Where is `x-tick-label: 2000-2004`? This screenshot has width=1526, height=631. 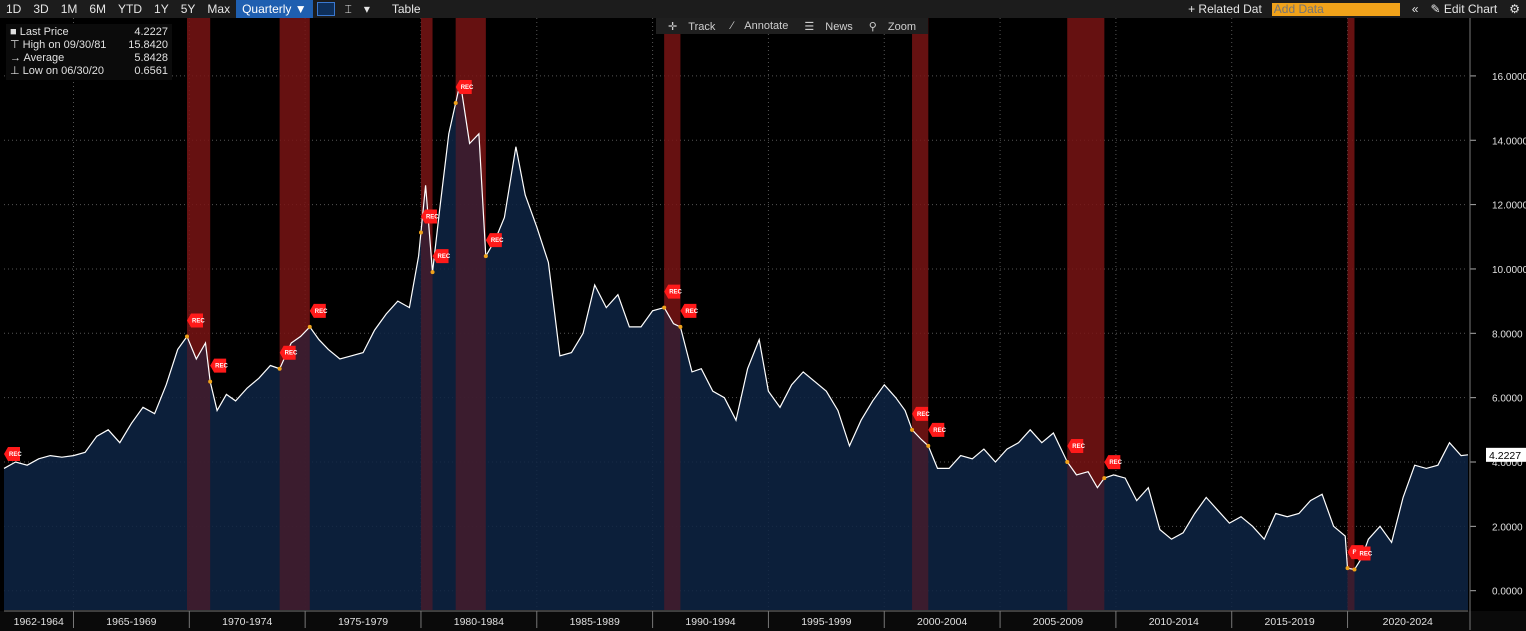
x-tick-label: 2000-2004 is located at coordinates (942, 622).